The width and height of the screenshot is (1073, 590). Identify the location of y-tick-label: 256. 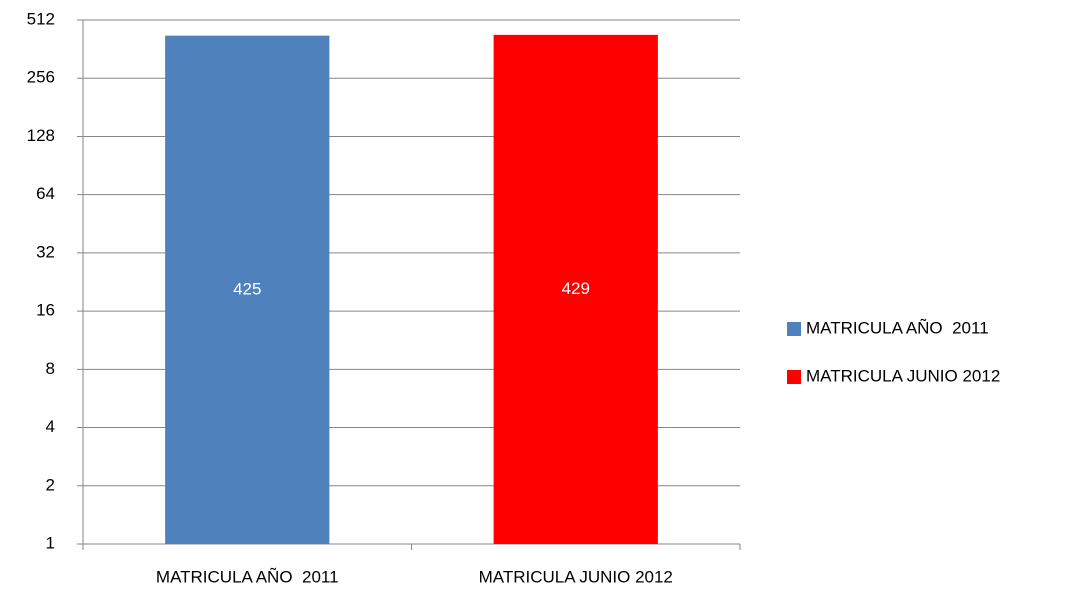
(41, 77).